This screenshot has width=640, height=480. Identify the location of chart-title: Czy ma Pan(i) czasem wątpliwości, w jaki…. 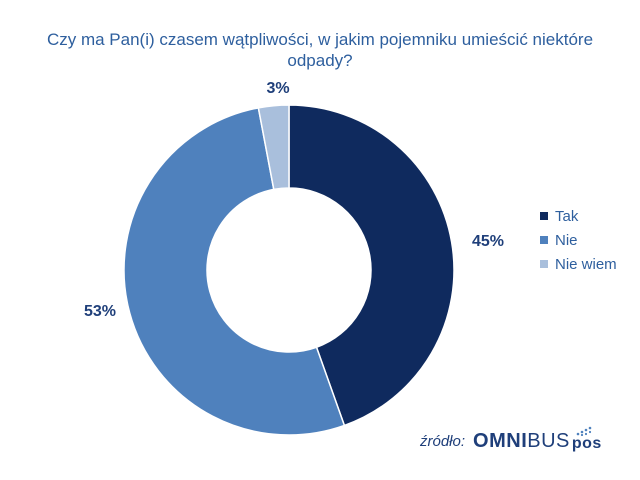
(320, 50).